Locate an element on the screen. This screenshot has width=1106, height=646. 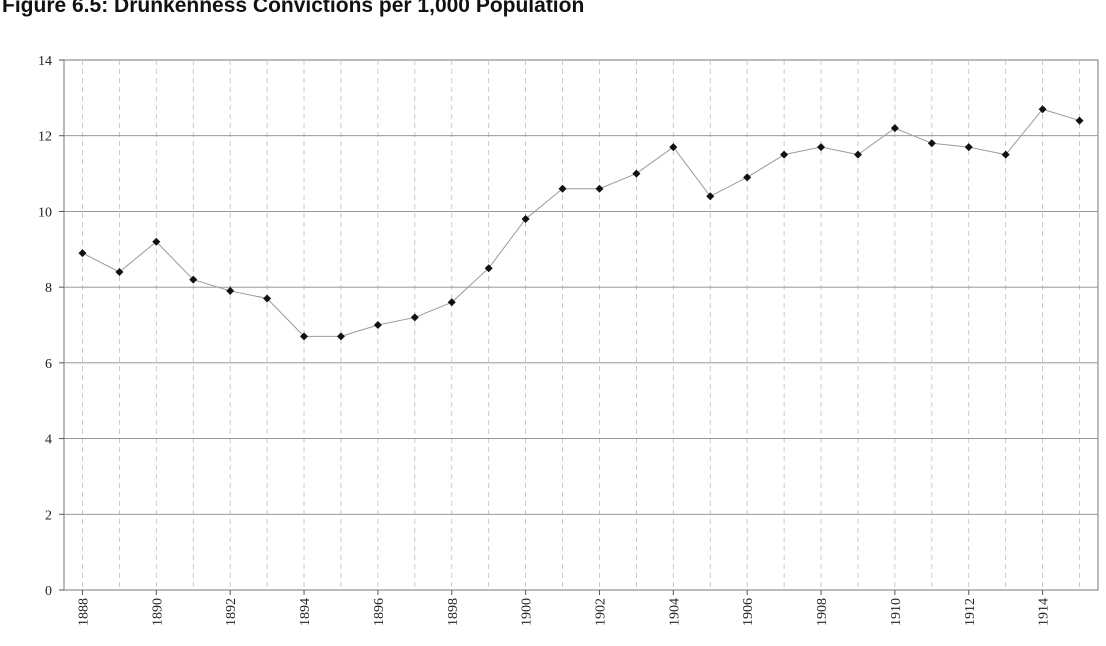
x-tick-label: 1912 is located at coordinates (970, 612).